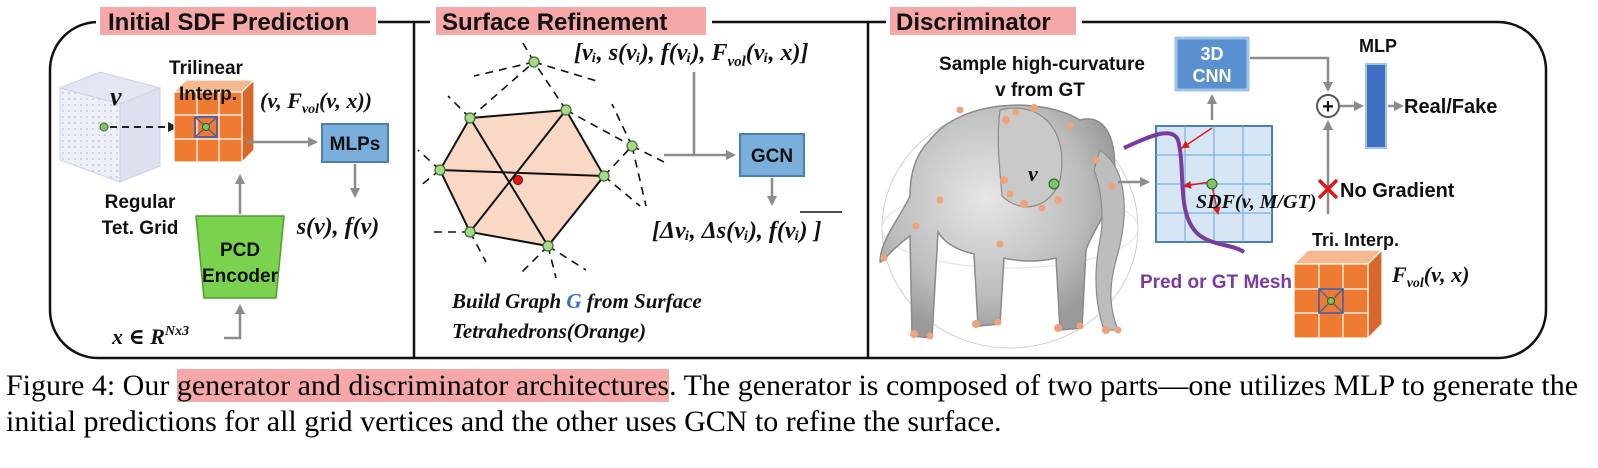 This screenshot has width=1598, height=468. Describe the element at coordinates (1328, 189) in the screenshot. I see `stop-gradient-icon` at that location.